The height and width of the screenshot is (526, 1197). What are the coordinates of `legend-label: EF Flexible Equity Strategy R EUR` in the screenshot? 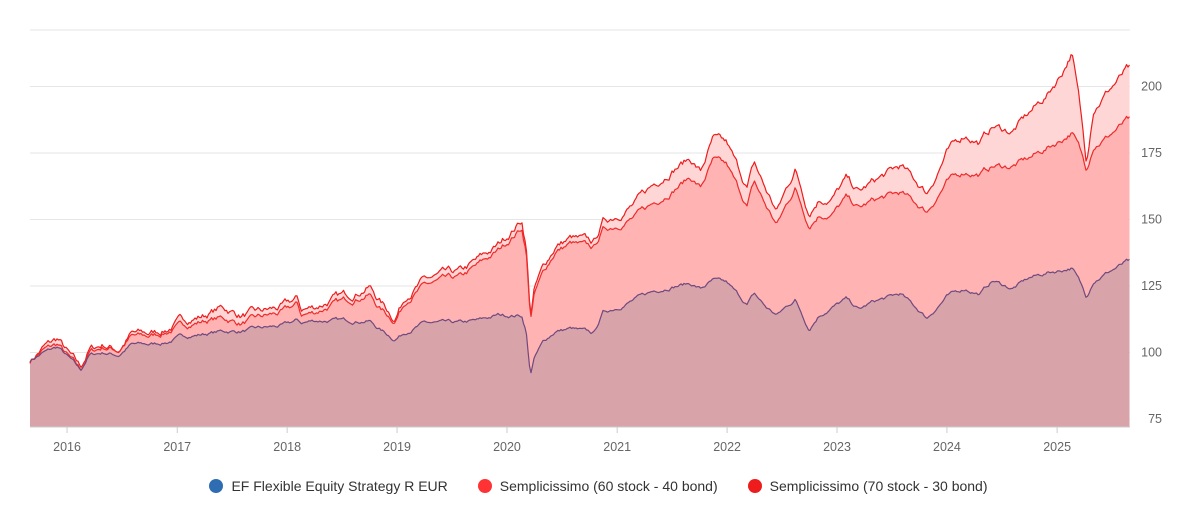 It's located at (339, 486).